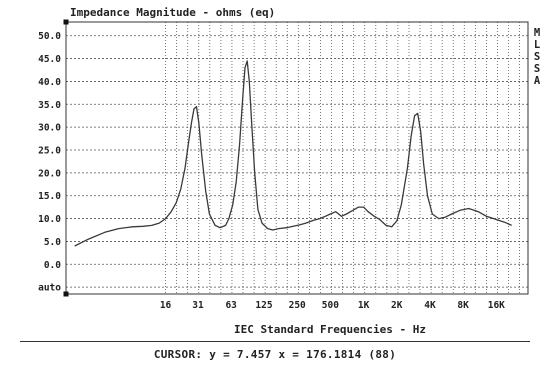  I want to click on x-tick-label: 8K, so click(463, 305).